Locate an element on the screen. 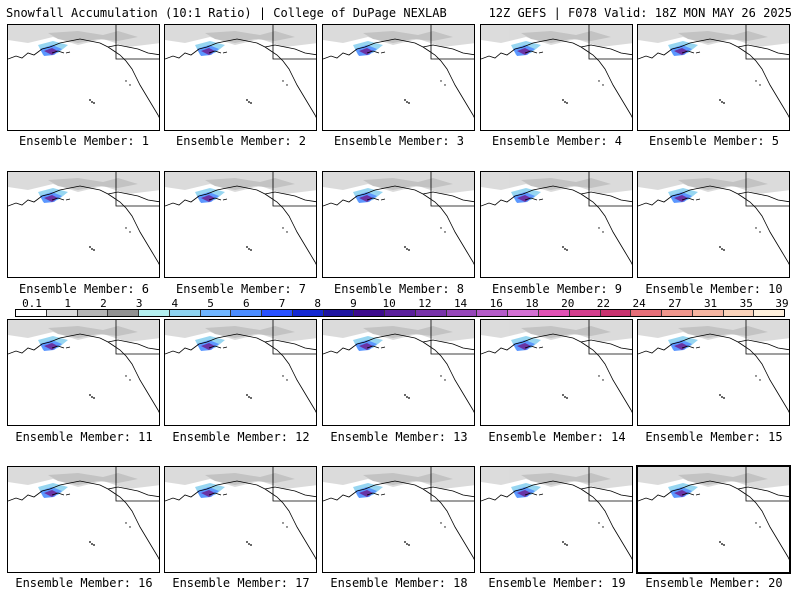 The width and height of the screenshot is (800, 600). ensemble-member-label: Ensemble Member: 17 is located at coordinates (241, 583).